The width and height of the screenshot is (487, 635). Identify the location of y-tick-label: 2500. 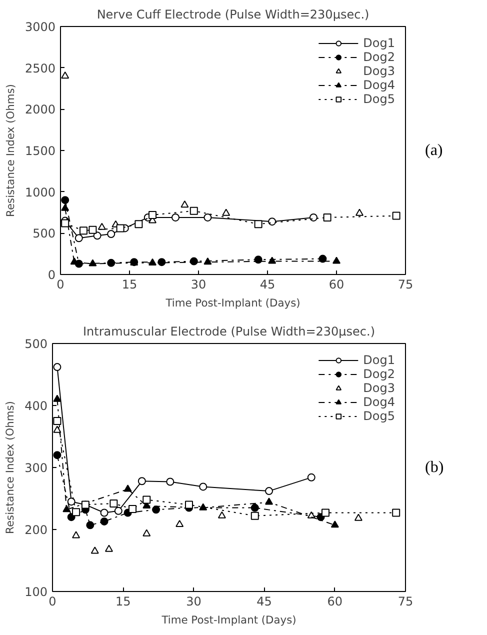
(40, 68).